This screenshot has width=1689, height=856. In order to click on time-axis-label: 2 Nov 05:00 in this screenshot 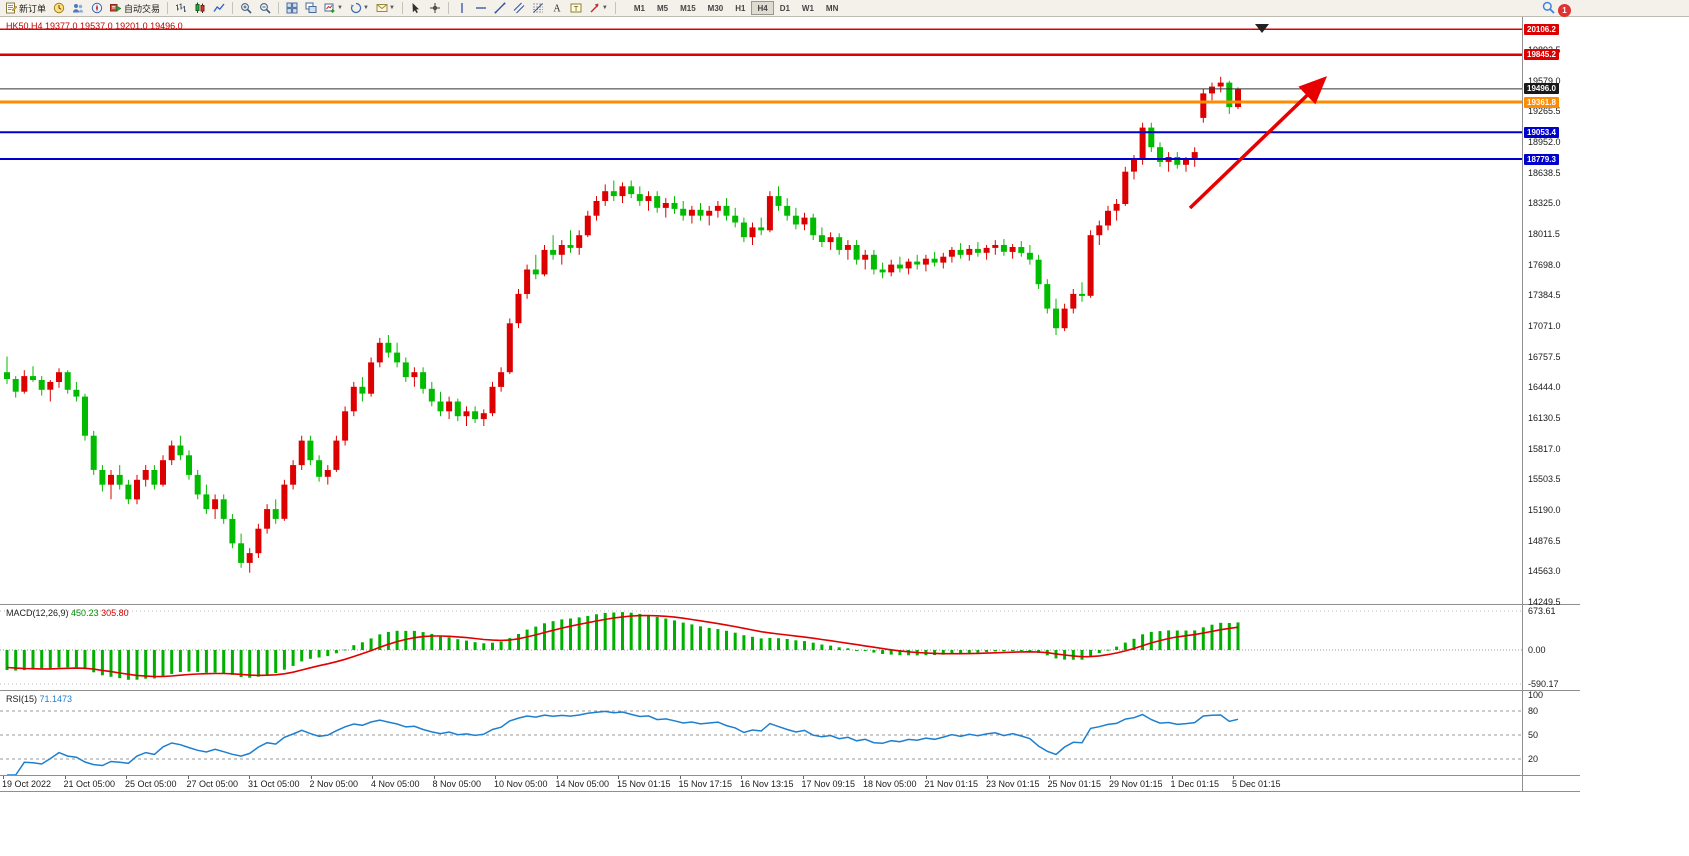, I will do `click(334, 784)`.